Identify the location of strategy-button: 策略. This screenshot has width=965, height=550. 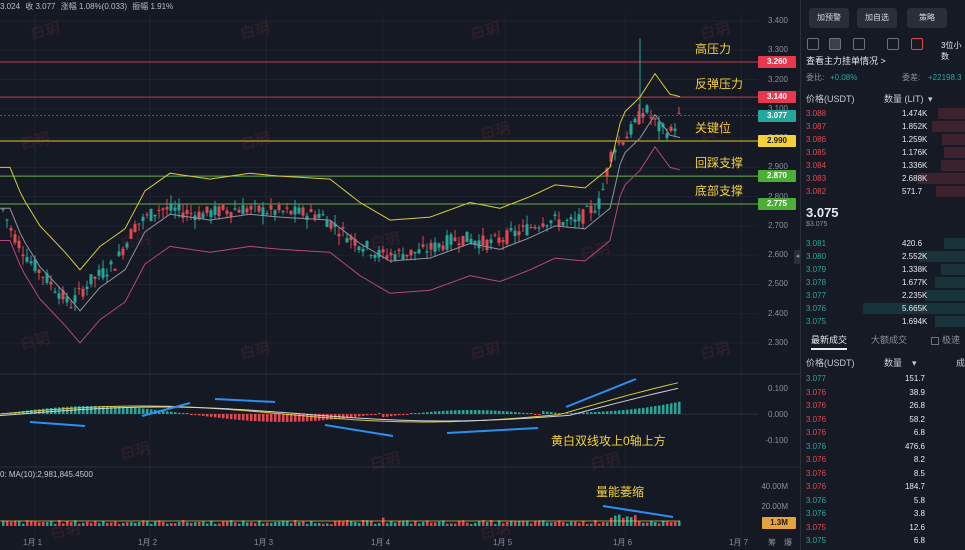
(927, 18).